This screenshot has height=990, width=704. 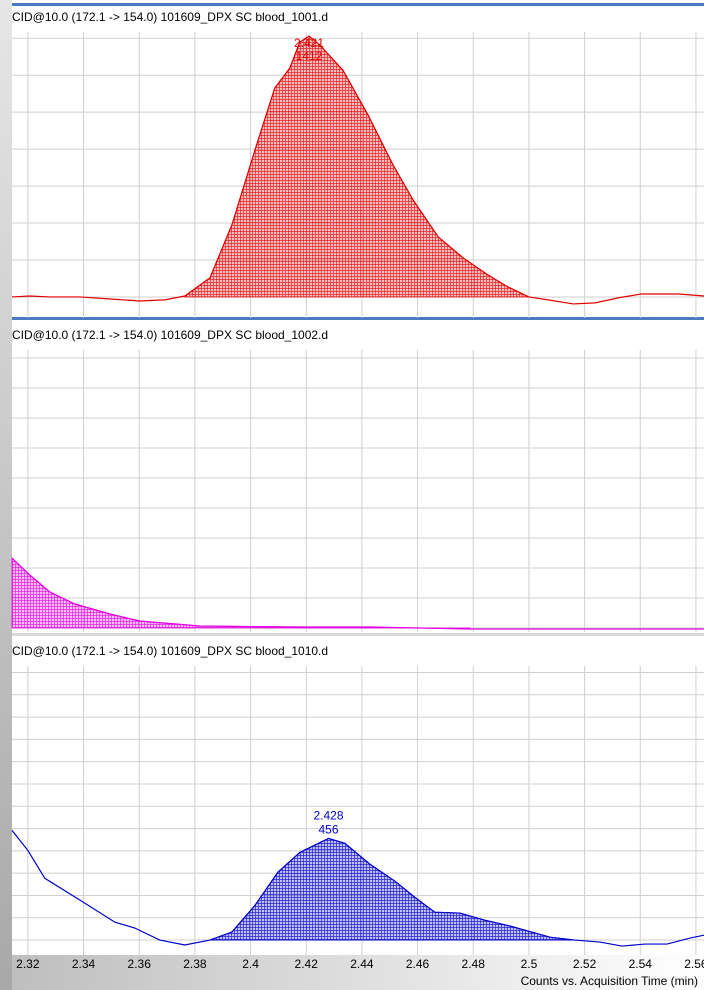 I want to click on x-tick-label: 2.54, so click(x=641, y=964).